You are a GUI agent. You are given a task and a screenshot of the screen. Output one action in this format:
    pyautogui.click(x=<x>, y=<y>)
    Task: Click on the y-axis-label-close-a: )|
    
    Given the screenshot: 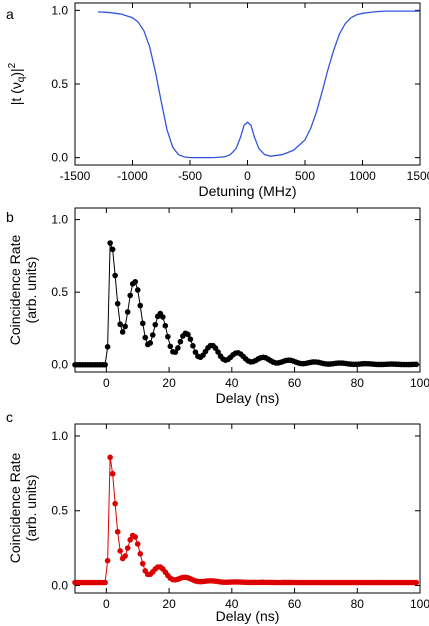 What is the action you would take?
    pyautogui.click(x=16, y=72)
    